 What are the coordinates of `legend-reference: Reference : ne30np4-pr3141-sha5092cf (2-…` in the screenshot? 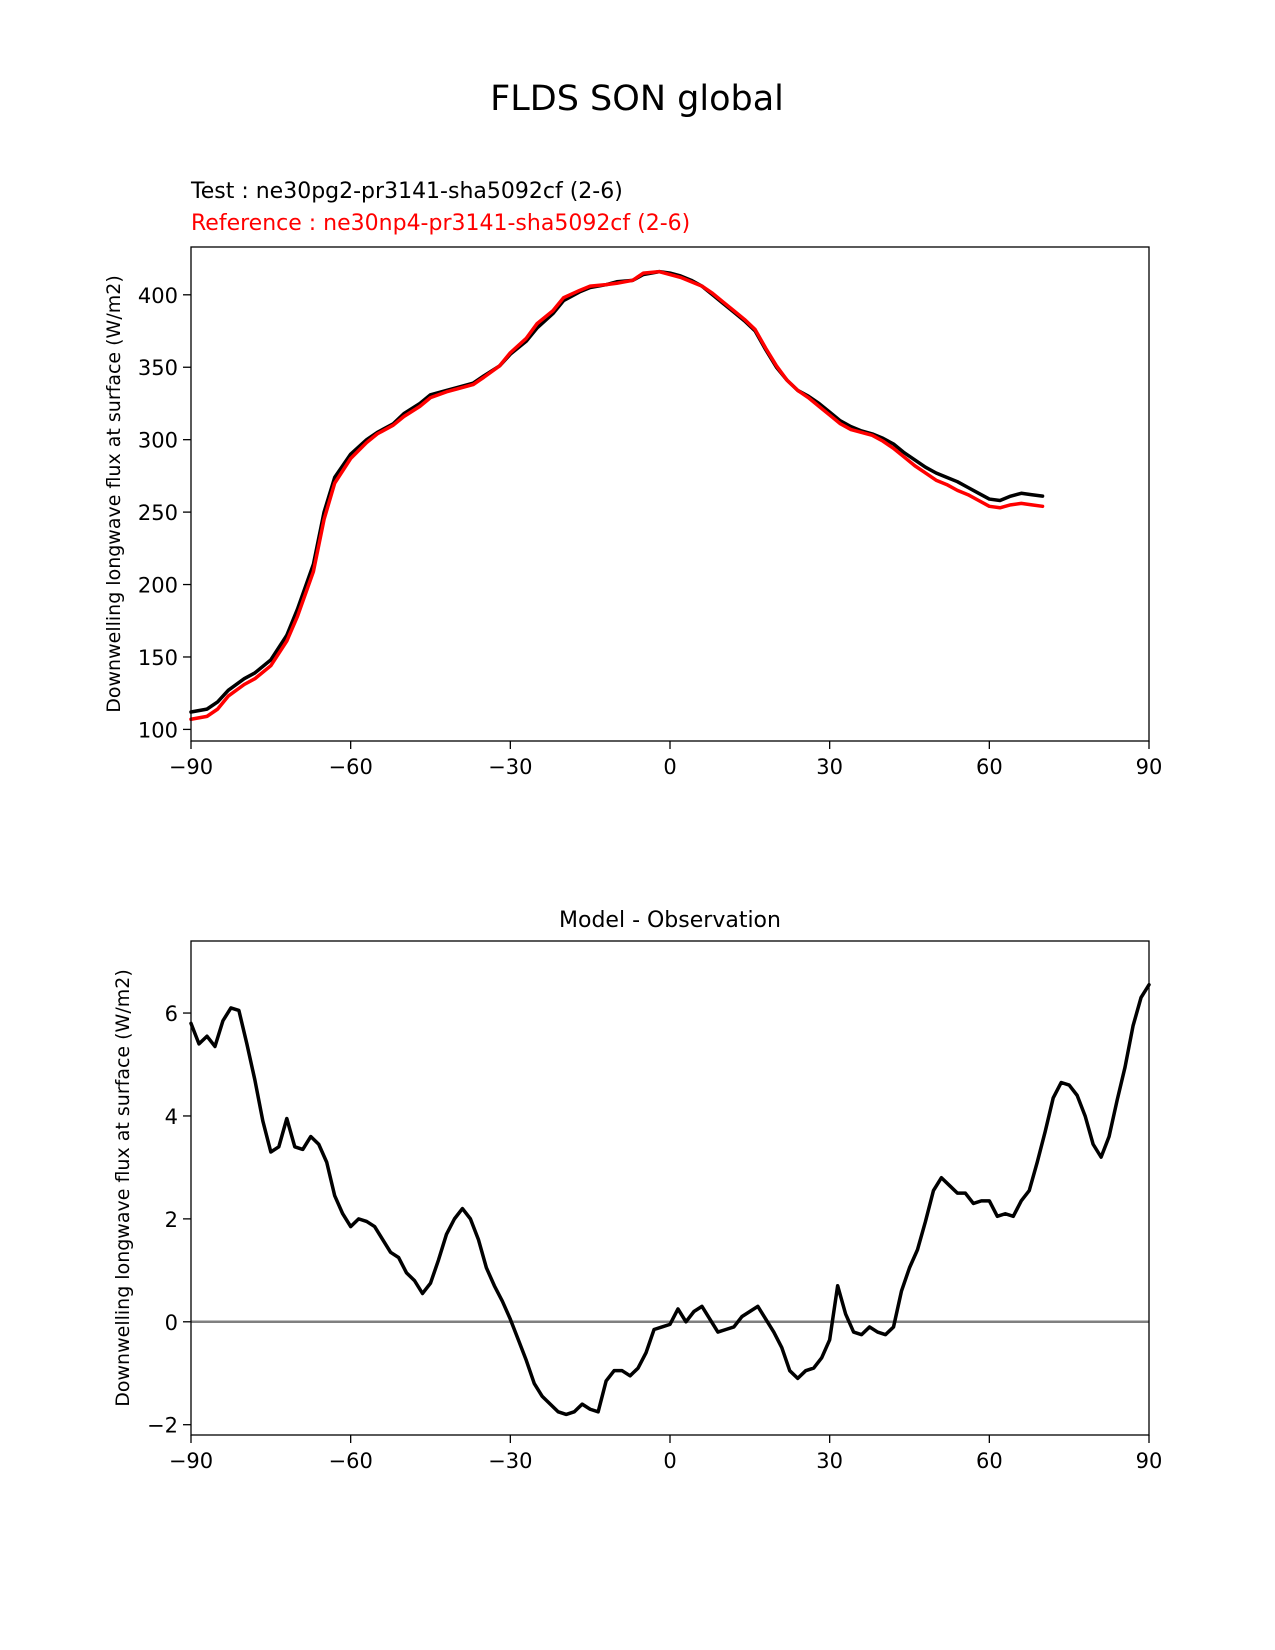 It's located at (440, 223).